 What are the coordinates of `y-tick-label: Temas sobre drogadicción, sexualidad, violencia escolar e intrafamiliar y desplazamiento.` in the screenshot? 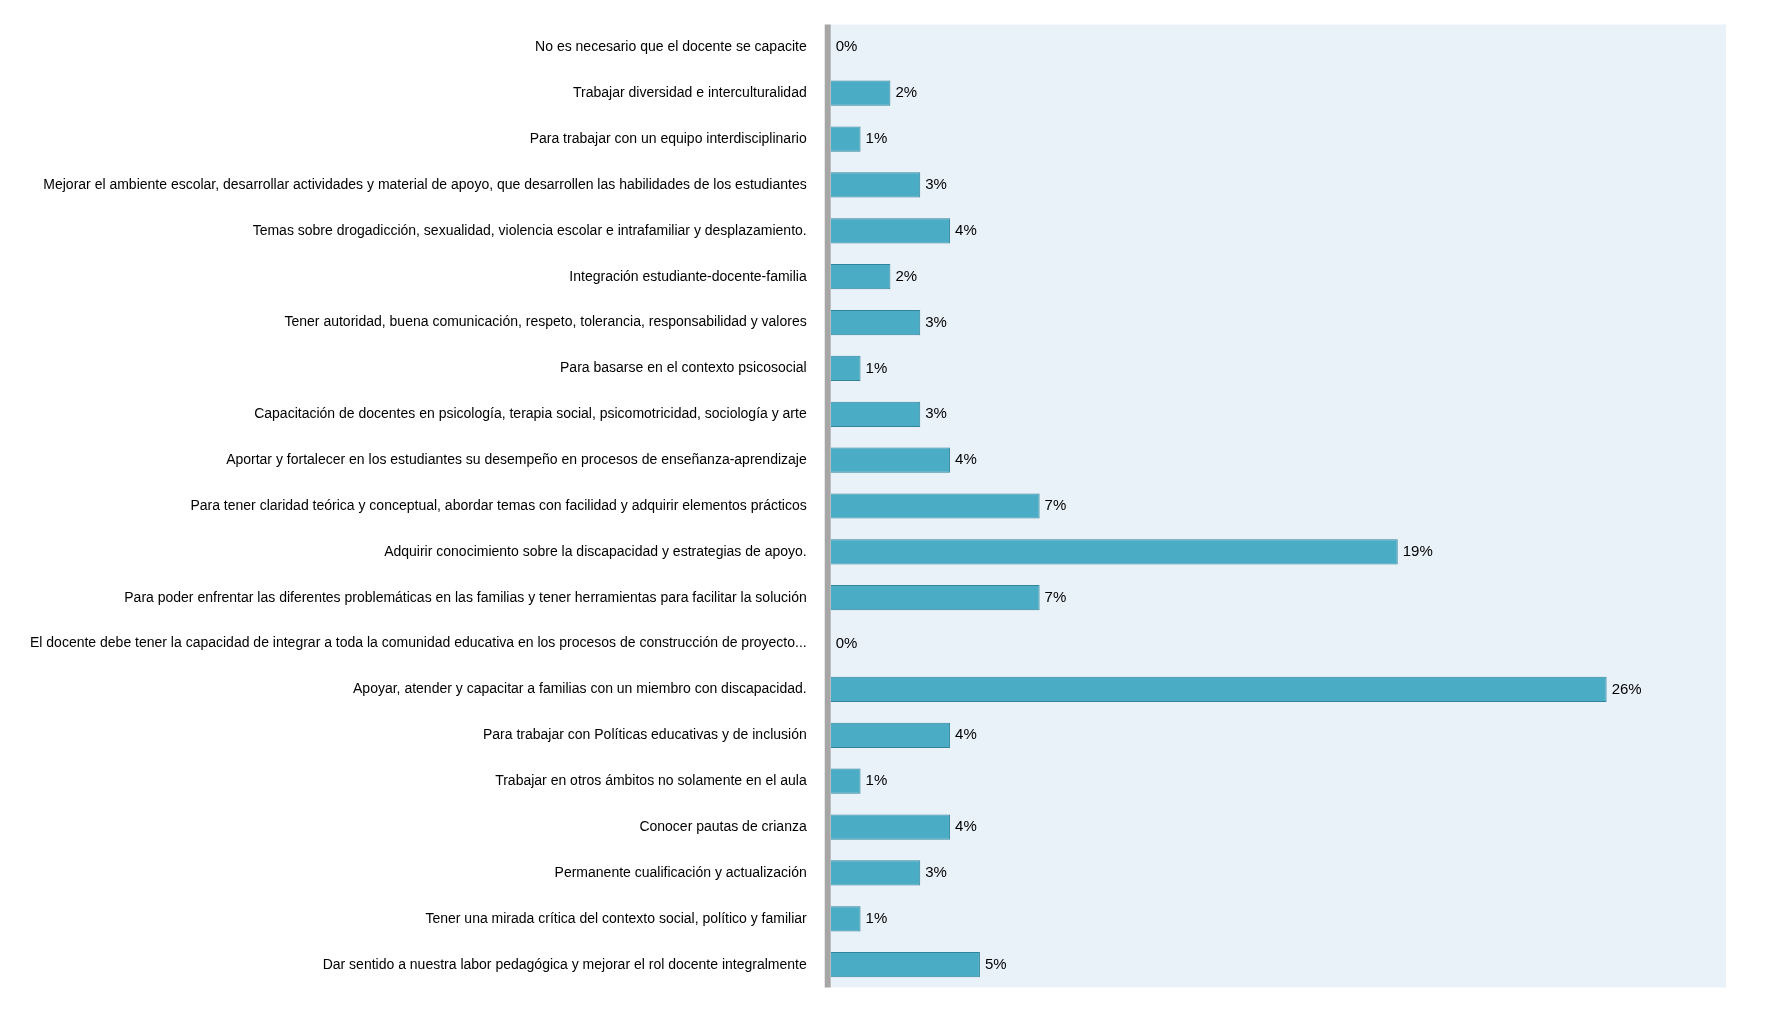 It's located at (529, 229).